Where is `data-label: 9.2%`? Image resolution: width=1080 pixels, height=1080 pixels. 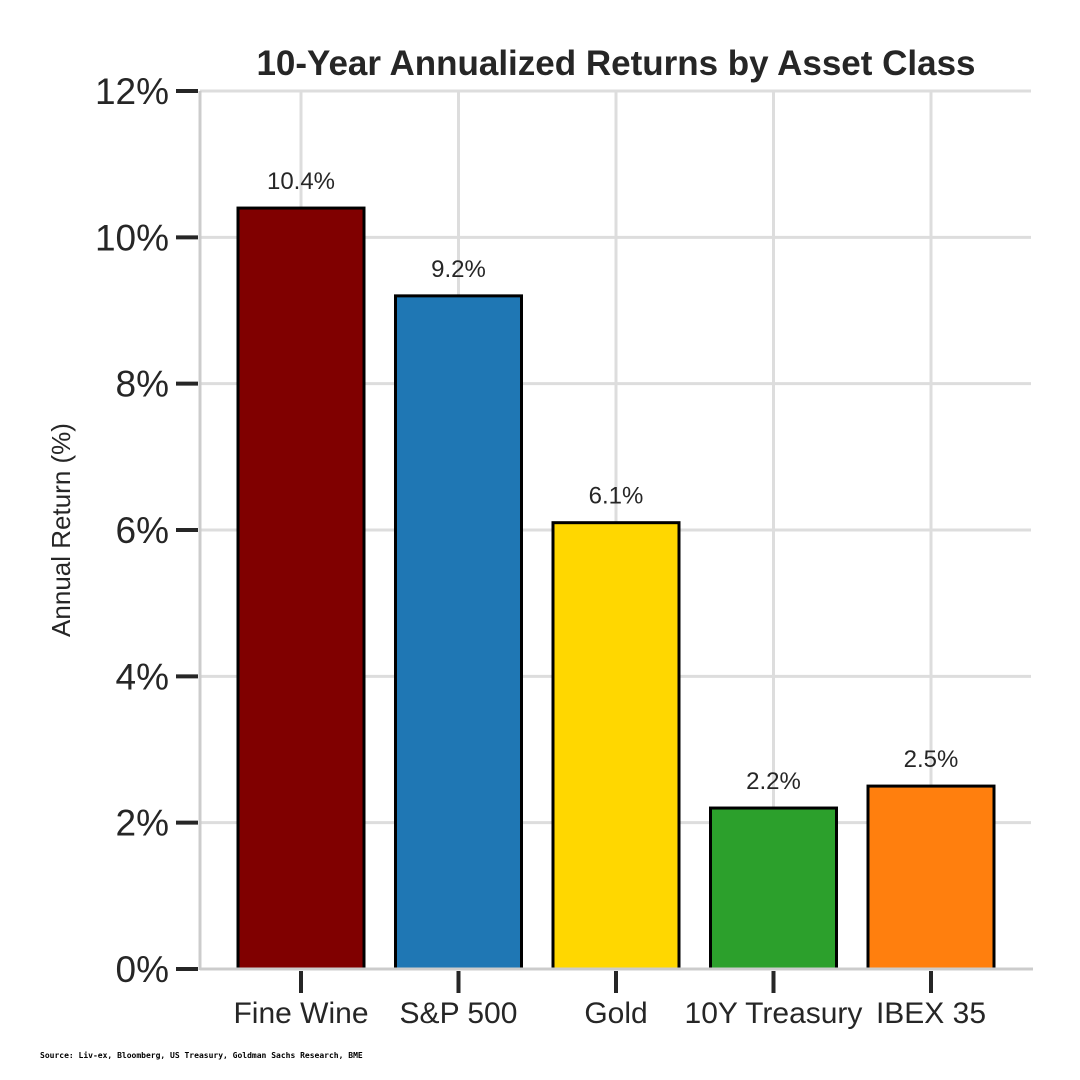
data-label: 9.2% is located at coordinates (458, 269).